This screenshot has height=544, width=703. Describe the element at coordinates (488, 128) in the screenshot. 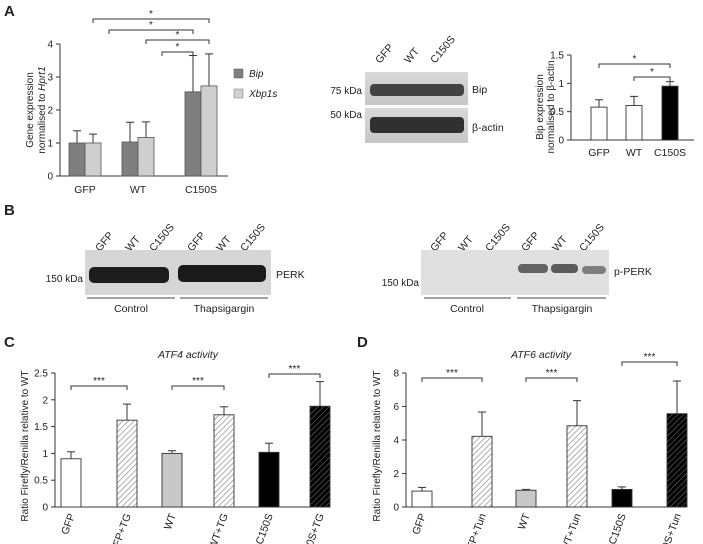

I see `band-label-actin: β-actin` at that location.